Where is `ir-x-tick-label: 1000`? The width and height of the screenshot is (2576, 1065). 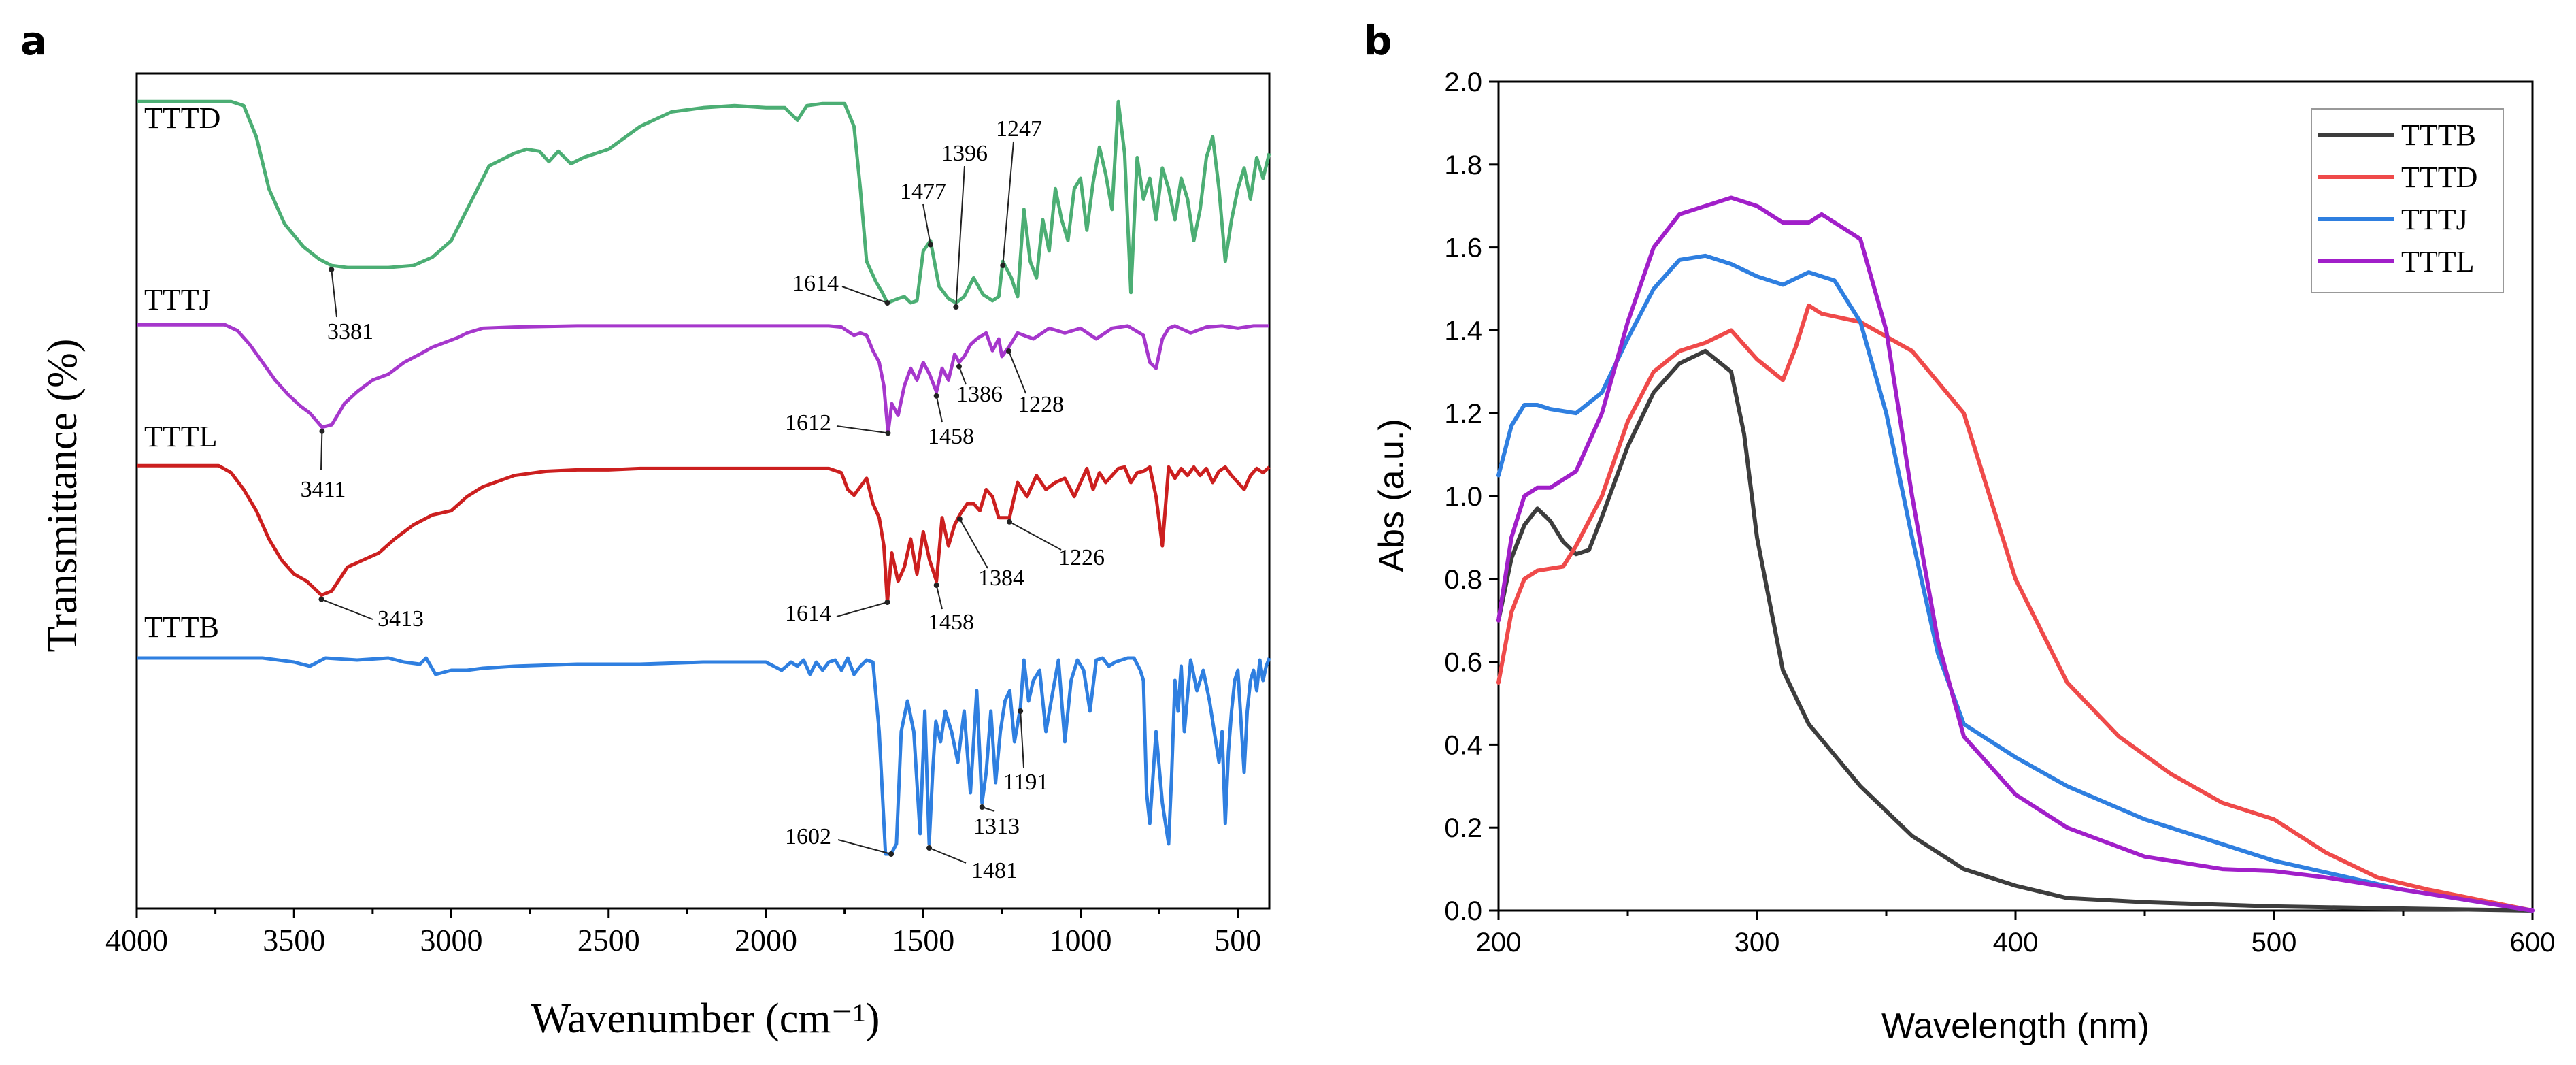 ir-x-tick-label: 1000 is located at coordinates (1081, 940).